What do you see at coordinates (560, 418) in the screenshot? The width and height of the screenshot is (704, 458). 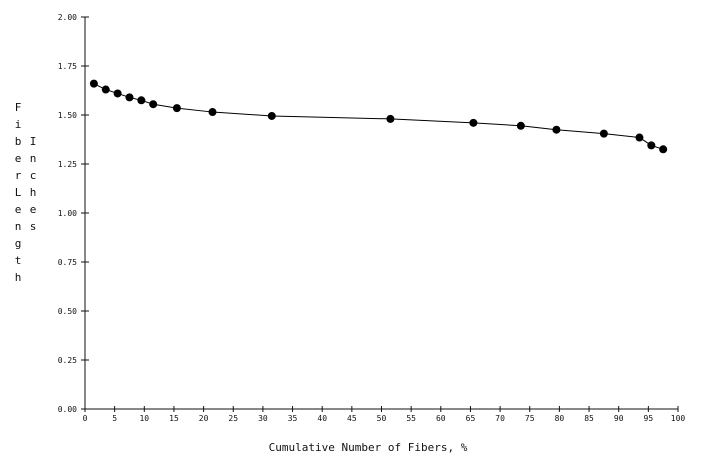 I see `x-tick-label: 80` at bounding box center [560, 418].